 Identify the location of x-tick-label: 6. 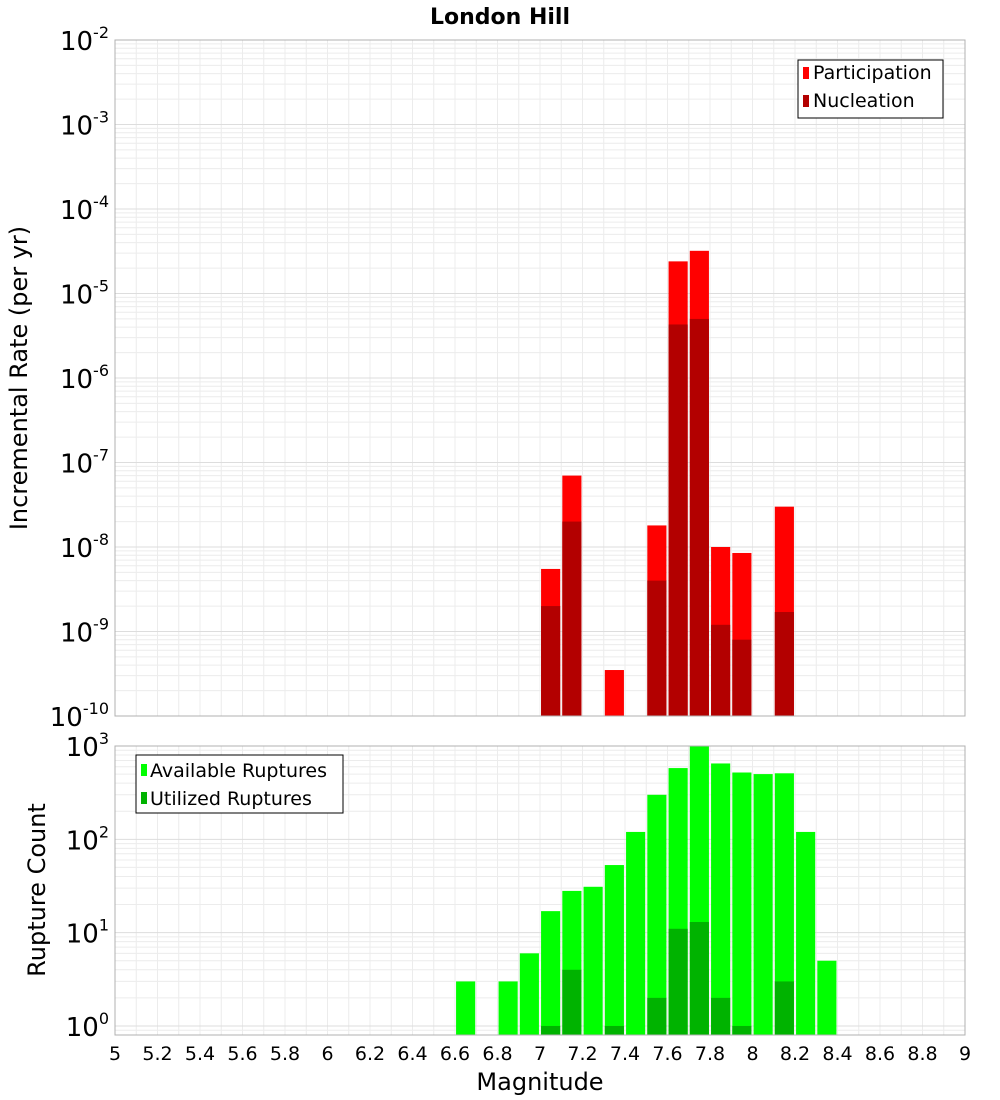
(327, 1054).